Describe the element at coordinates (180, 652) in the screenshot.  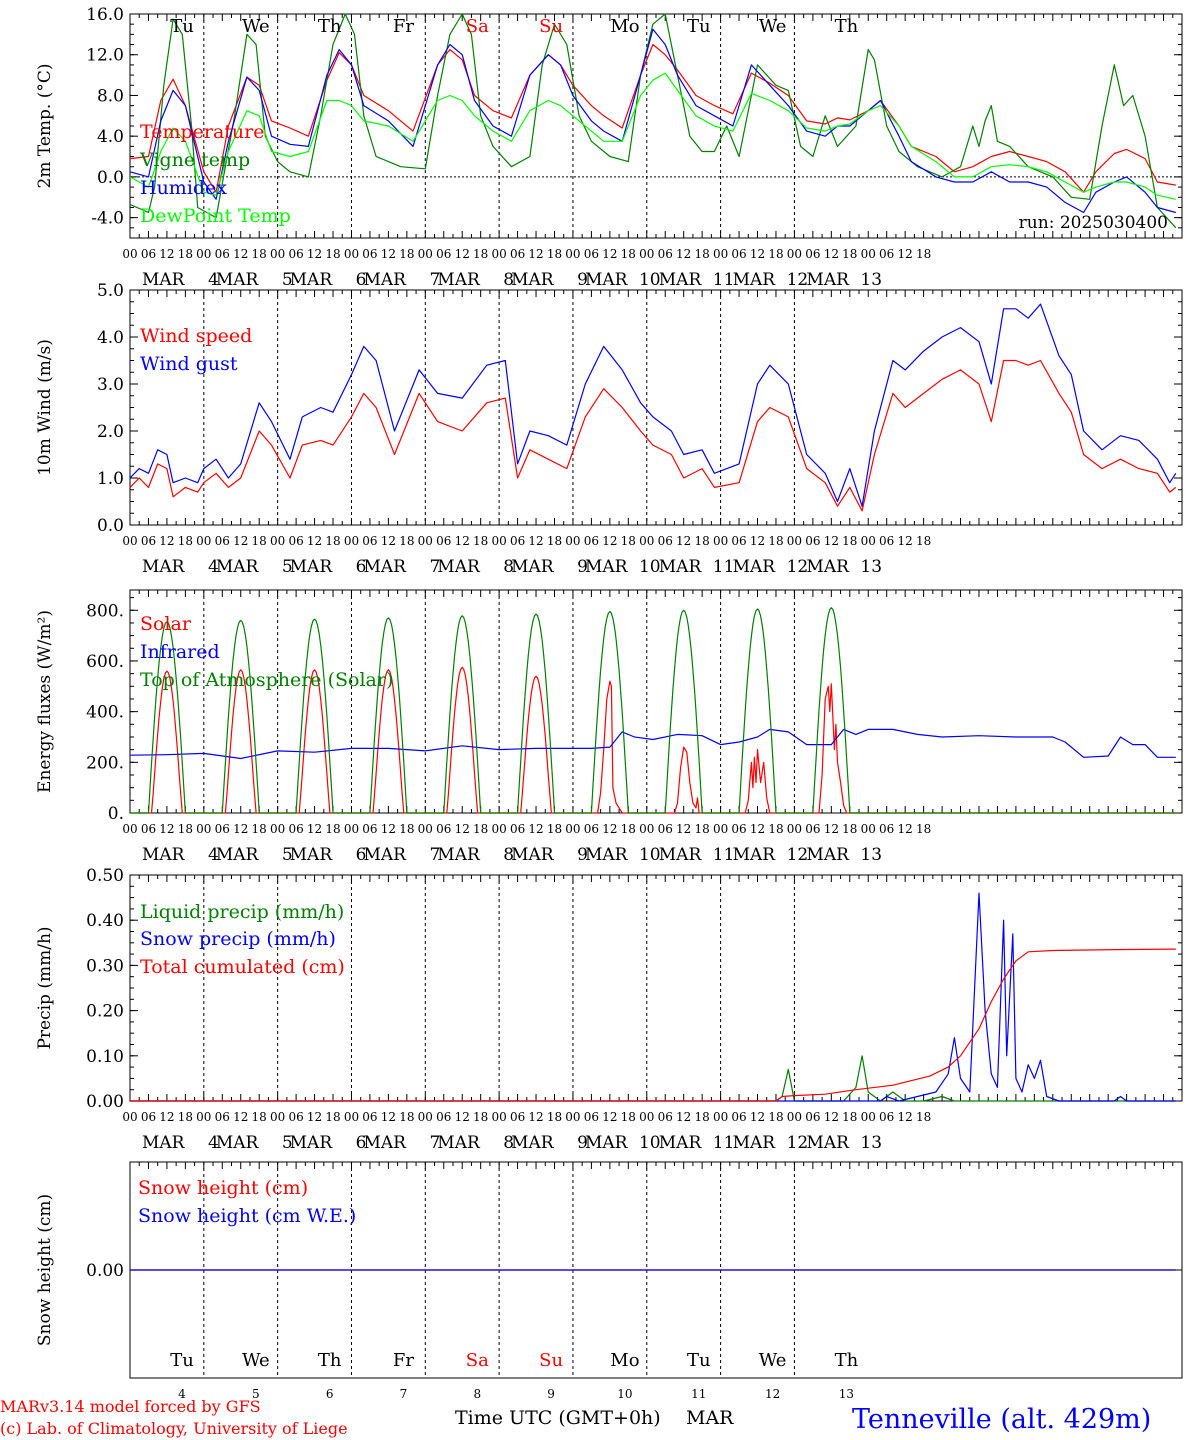
I see `legend-entry: Infrared` at that location.